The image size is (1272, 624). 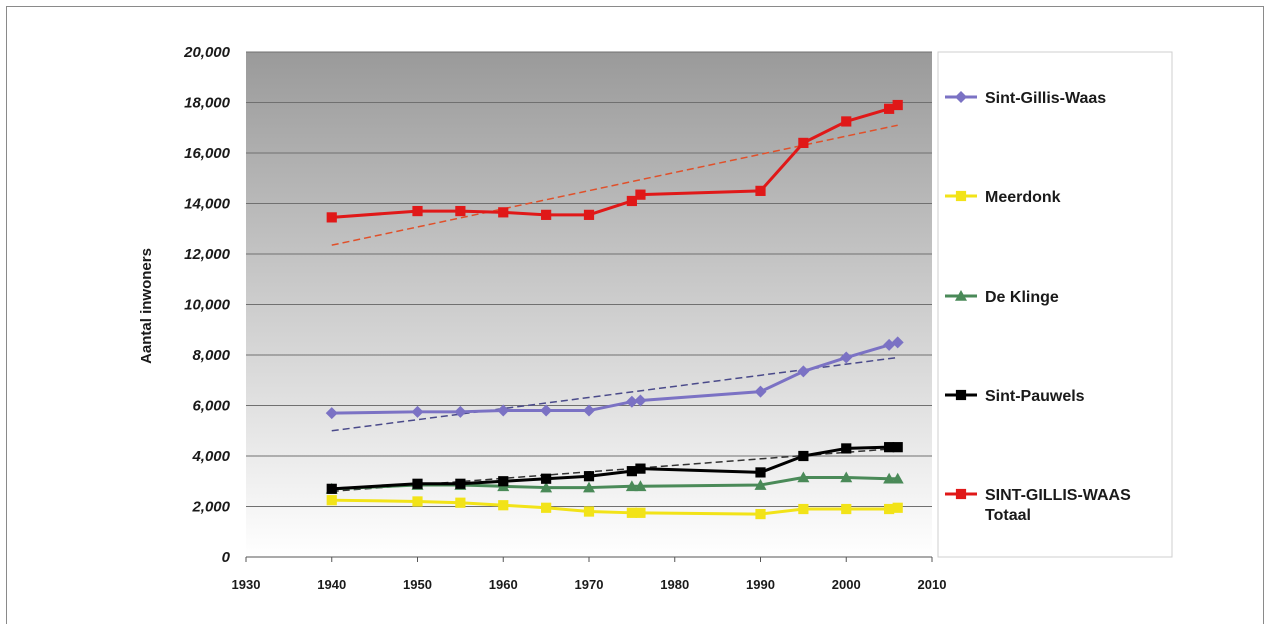 What do you see at coordinates (1035, 396) in the screenshot?
I see `legend-label: Sint-Pauwels` at bounding box center [1035, 396].